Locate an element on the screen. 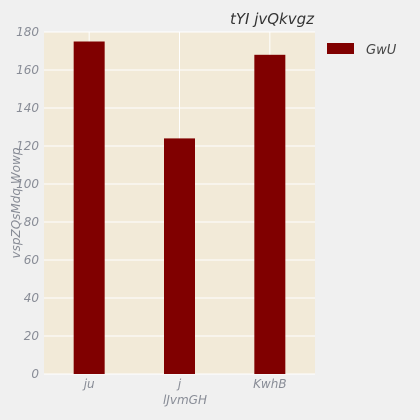 This screenshot has height=420, width=420. y-tick-label: 40 is located at coordinates (32, 298).